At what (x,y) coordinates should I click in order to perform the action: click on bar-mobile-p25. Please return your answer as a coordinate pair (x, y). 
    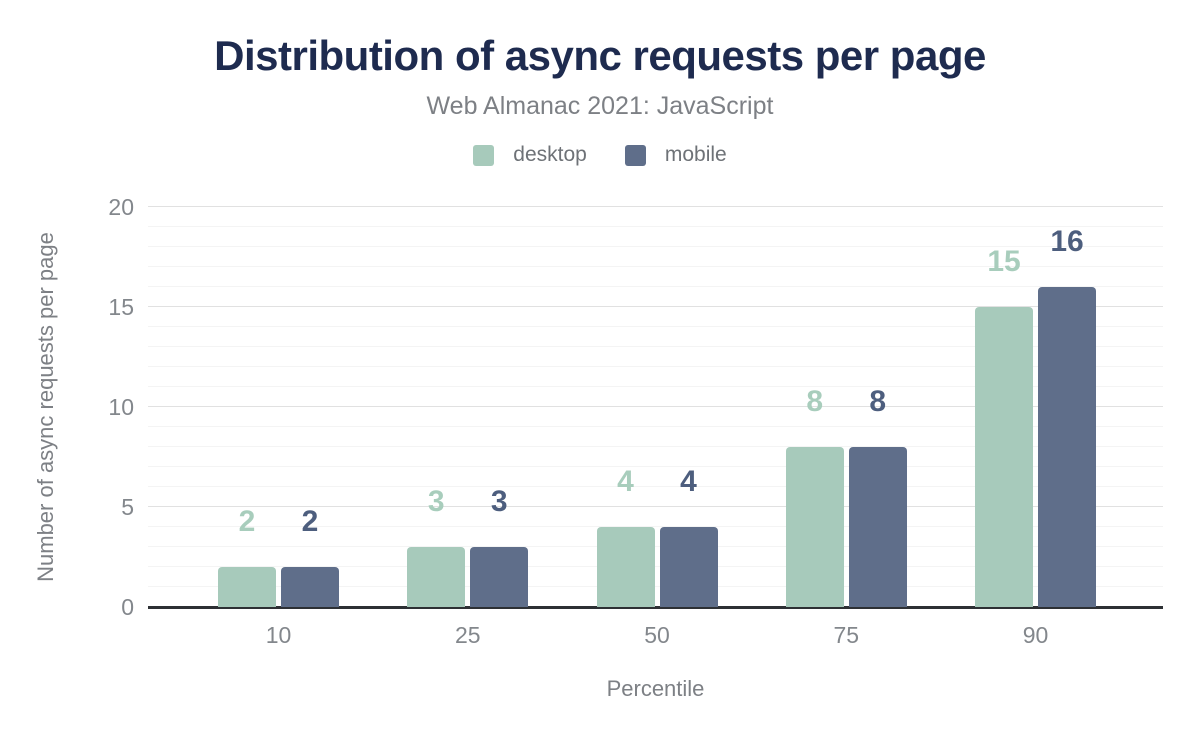
    Looking at the image, I should click on (499, 577).